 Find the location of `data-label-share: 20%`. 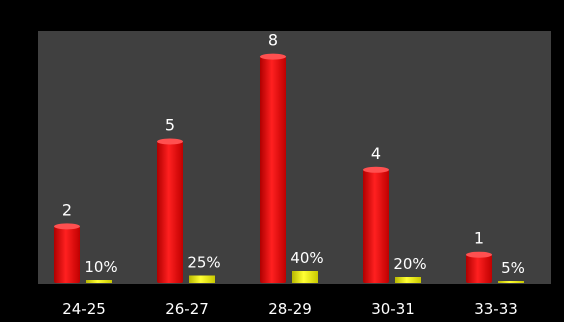

data-label-share: 20% is located at coordinates (409, 264).